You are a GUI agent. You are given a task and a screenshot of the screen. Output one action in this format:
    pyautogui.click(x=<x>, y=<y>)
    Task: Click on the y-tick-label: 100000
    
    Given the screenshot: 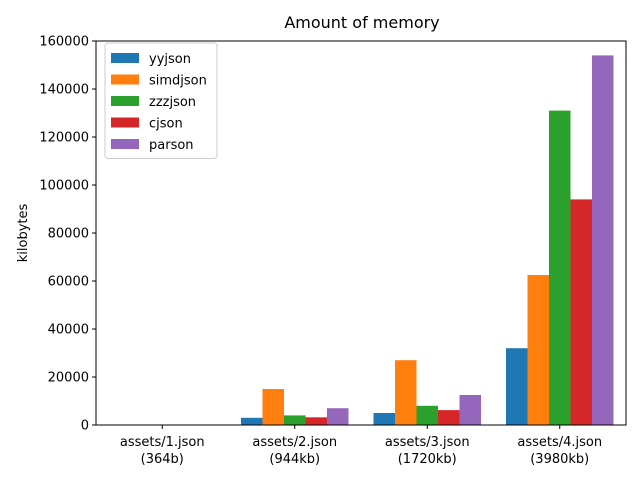 What is the action you would take?
    pyautogui.click(x=64, y=186)
    